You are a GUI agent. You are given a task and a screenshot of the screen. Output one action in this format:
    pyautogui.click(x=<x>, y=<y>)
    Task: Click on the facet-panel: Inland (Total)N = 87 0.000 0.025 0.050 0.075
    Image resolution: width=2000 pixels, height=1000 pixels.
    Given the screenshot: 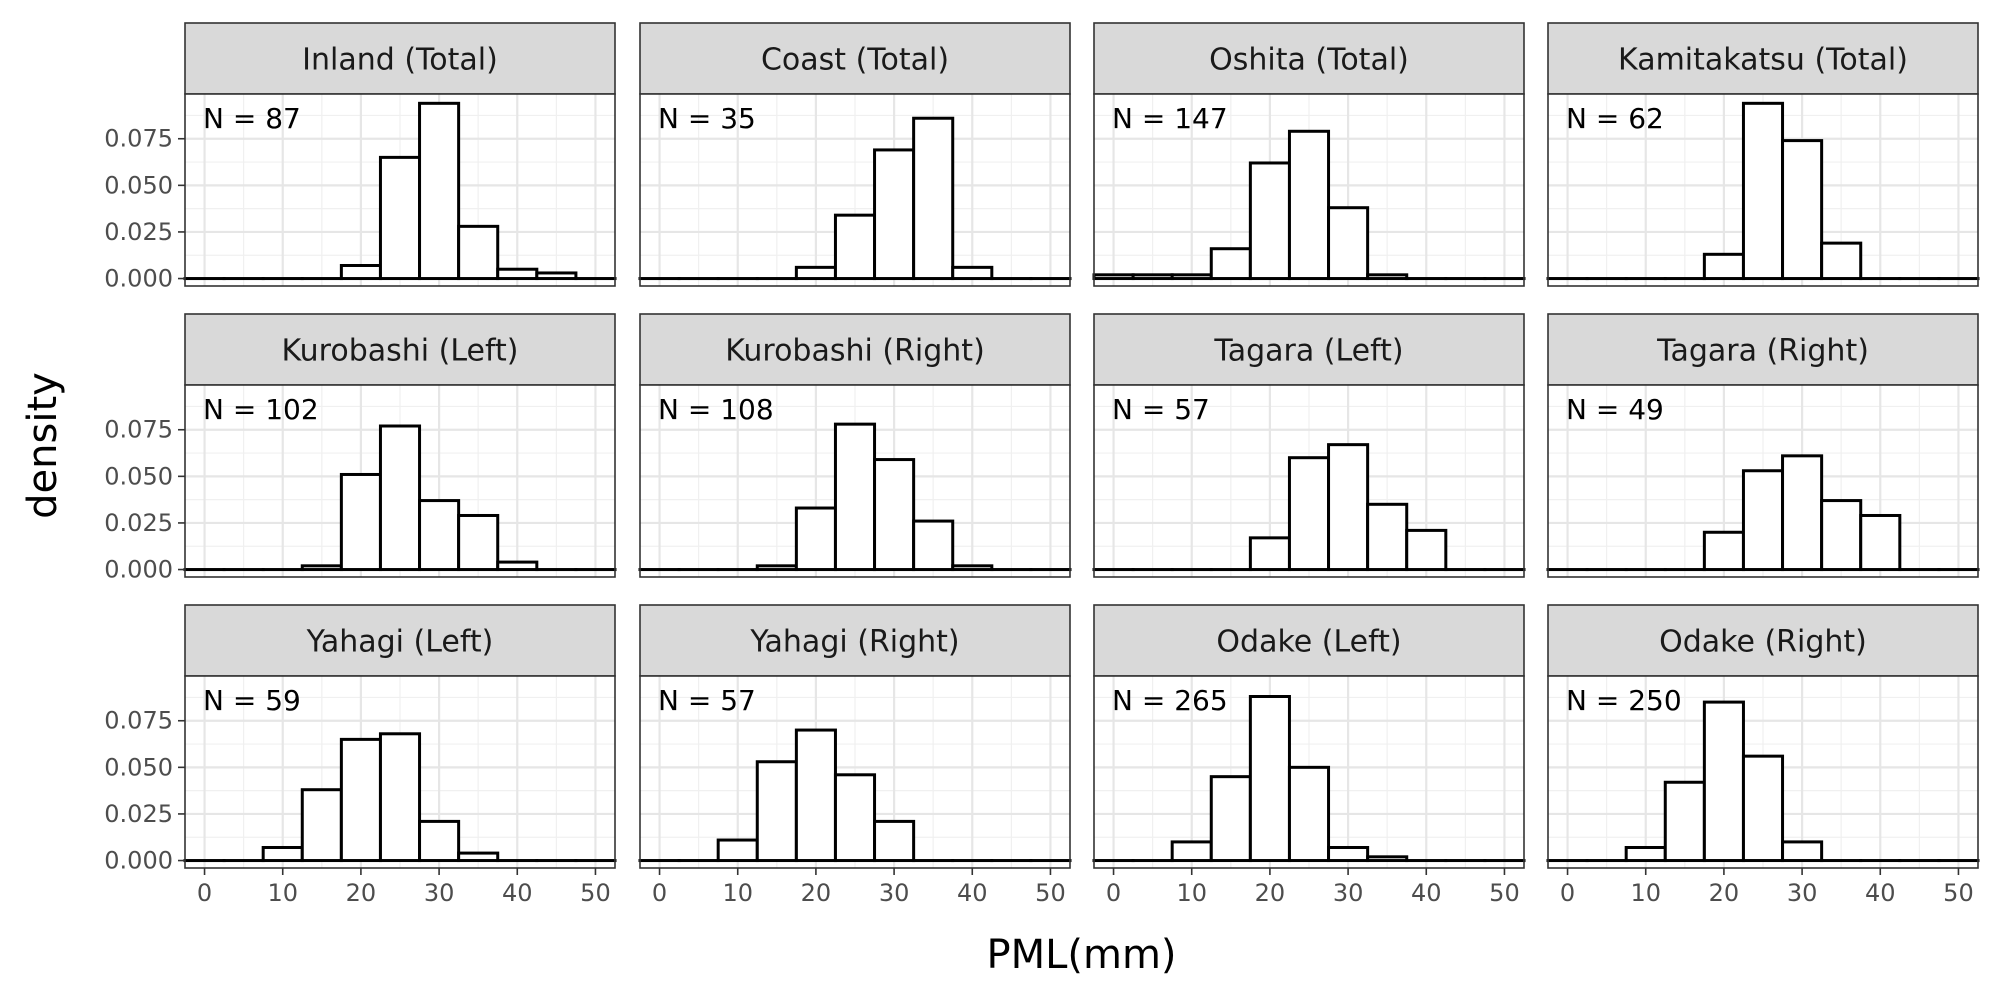 What is the action you would take?
    pyautogui.click(x=360, y=157)
    